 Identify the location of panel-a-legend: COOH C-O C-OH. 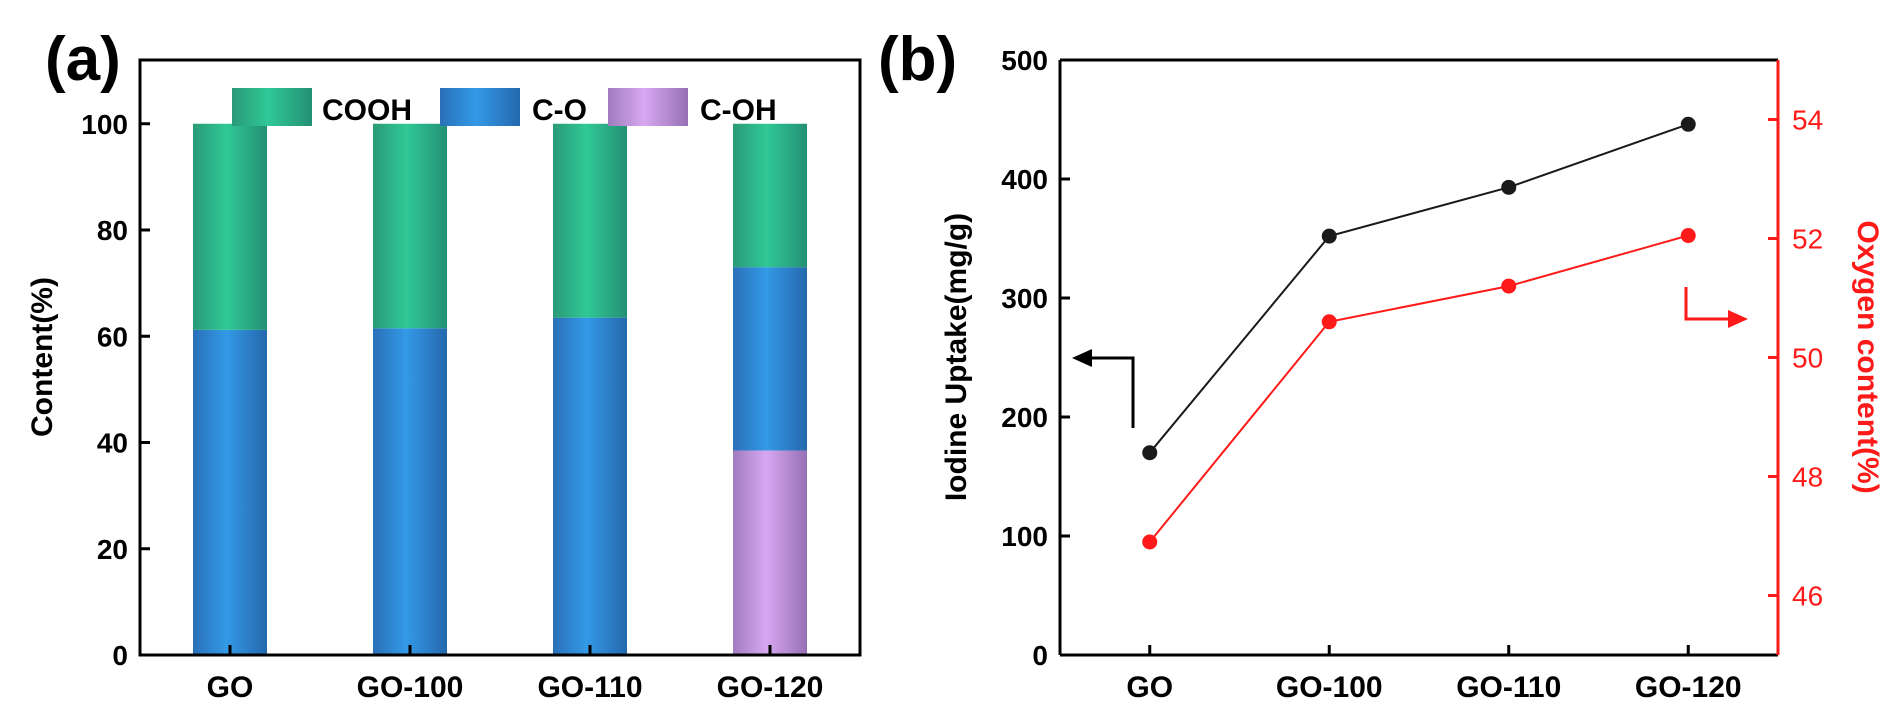
(504, 107).